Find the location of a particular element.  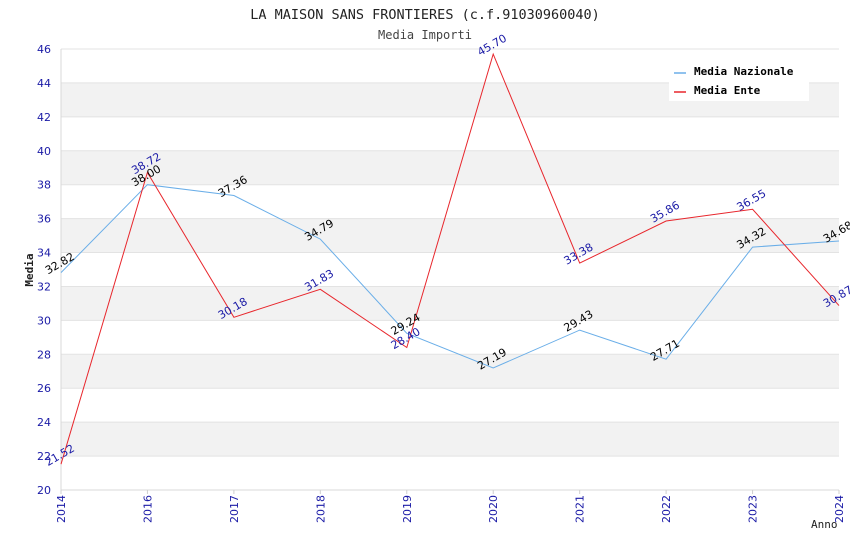

x-tick-label: 2016 is located at coordinates (147, 509).